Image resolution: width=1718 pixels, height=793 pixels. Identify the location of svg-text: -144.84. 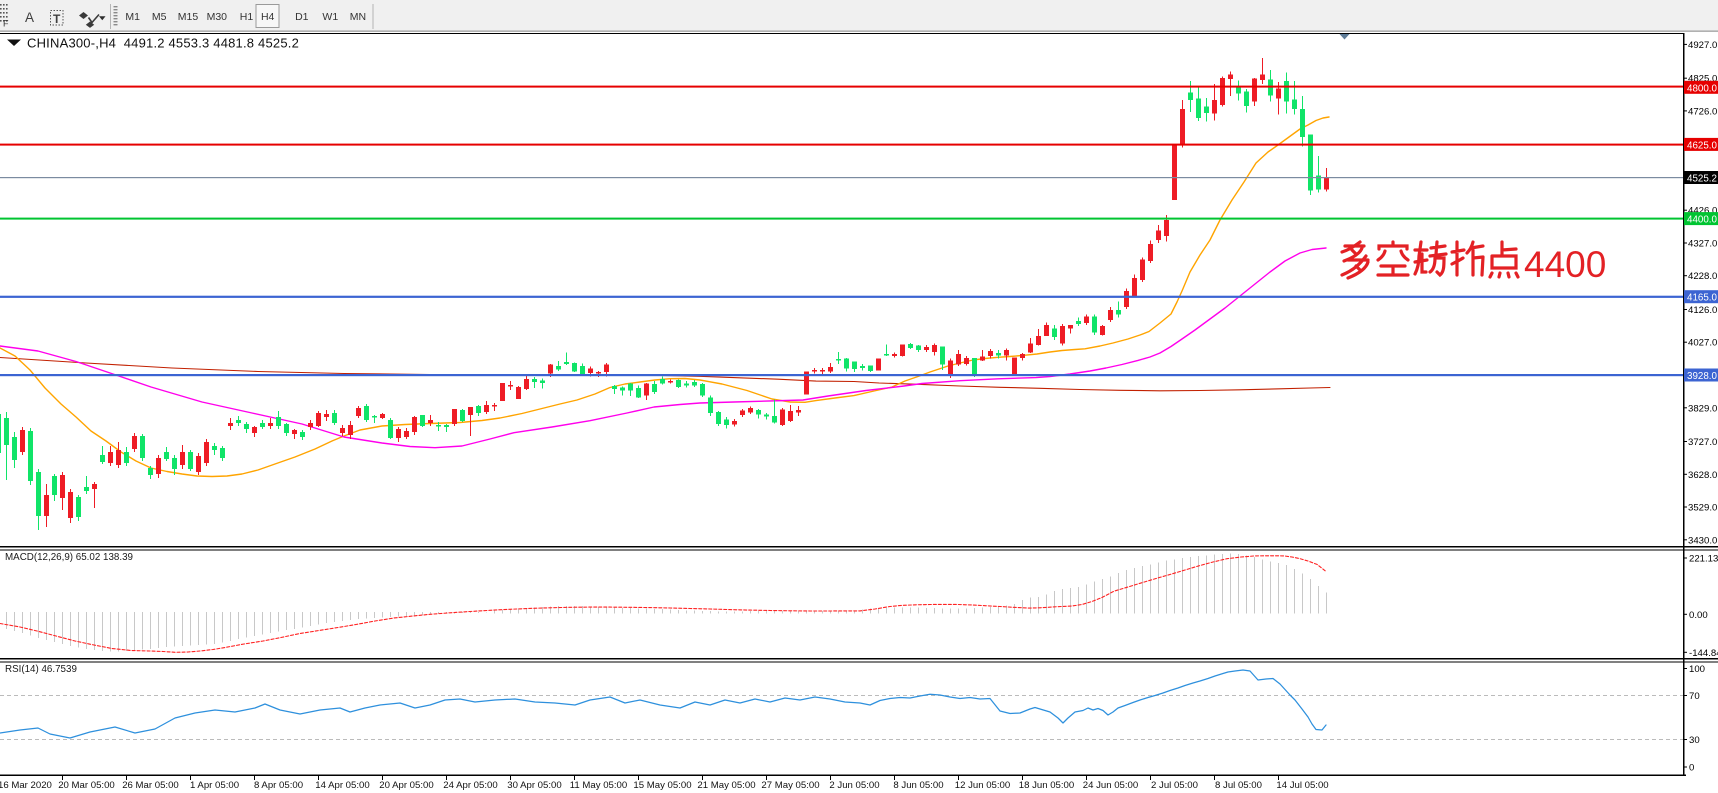
(1703, 653).